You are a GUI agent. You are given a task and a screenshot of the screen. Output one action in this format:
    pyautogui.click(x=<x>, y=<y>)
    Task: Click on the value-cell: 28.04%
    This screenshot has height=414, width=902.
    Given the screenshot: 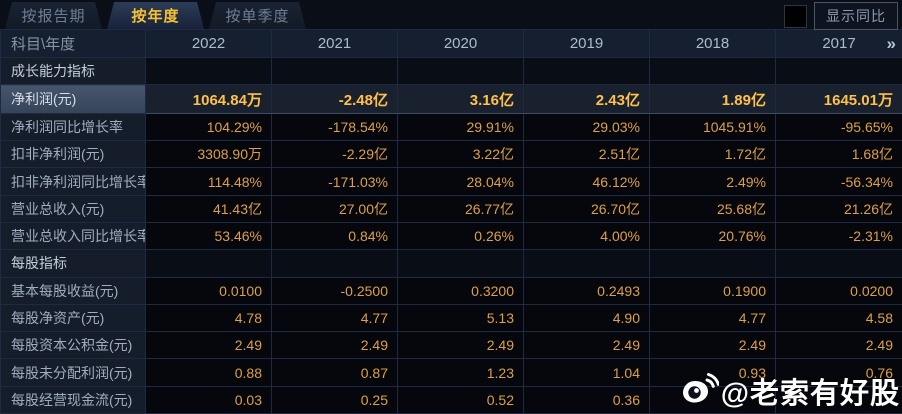 What is the action you would take?
    pyautogui.click(x=460, y=181)
    